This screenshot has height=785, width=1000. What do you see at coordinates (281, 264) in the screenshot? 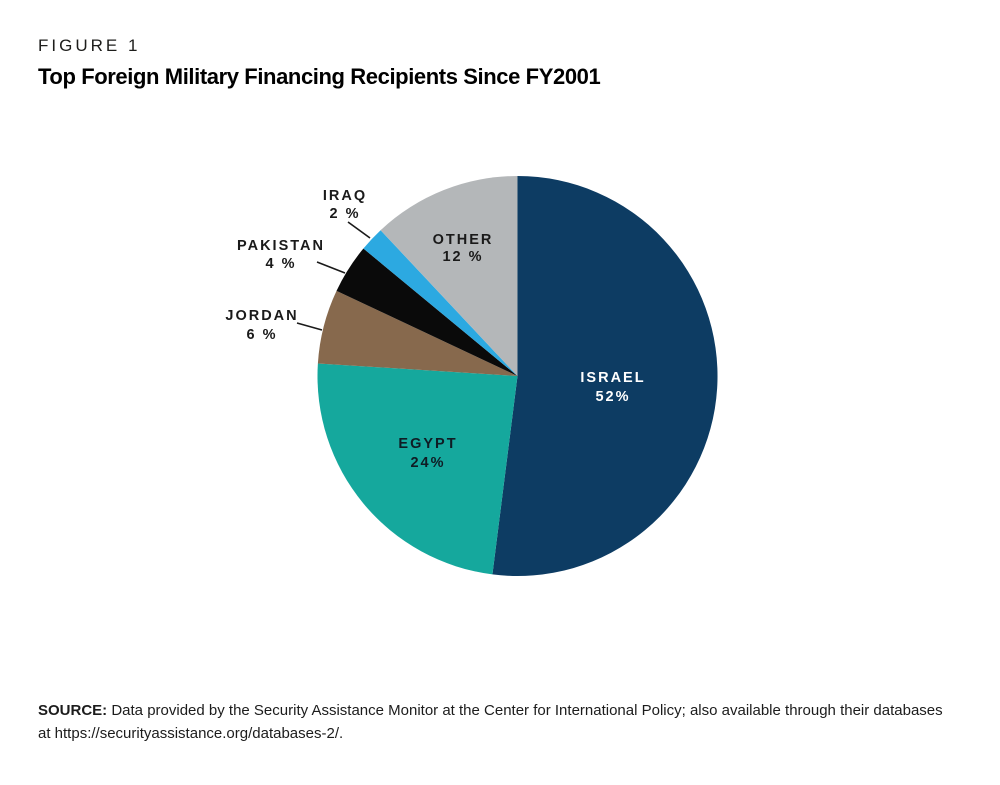
I see `slice-display-text-pakistan: 4 %` at bounding box center [281, 264].